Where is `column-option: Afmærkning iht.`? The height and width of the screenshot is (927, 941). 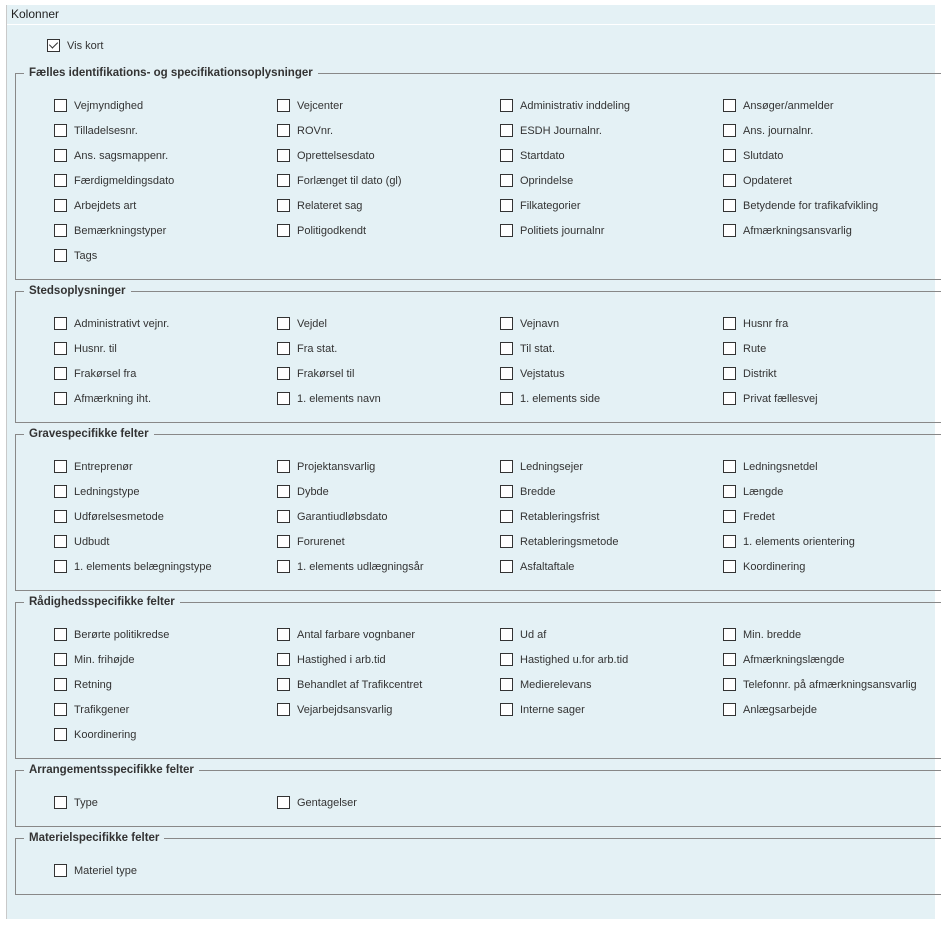 column-option: Afmærkning iht. is located at coordinates (165, 398).